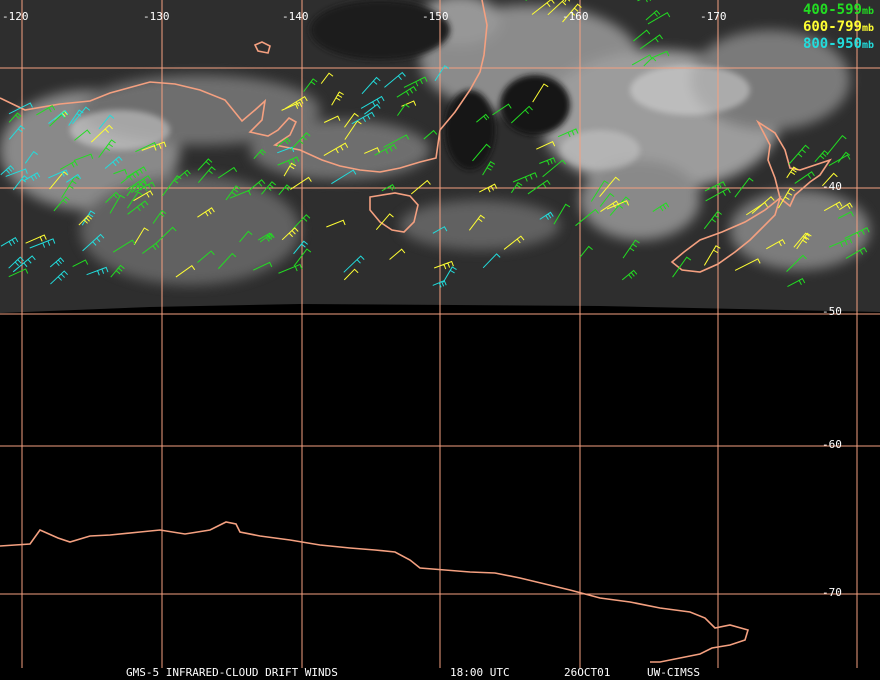  What do you see at coordinates (832, 311) in the screenshot?
I see `lat-label: -50` at bounding box center [832, 311].